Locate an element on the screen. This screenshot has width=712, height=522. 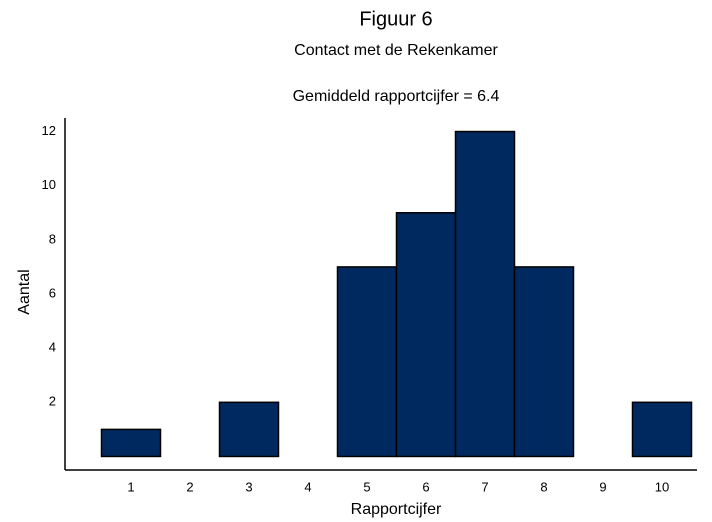
x-tick-label: 7 is located at coordinates (484, 486).